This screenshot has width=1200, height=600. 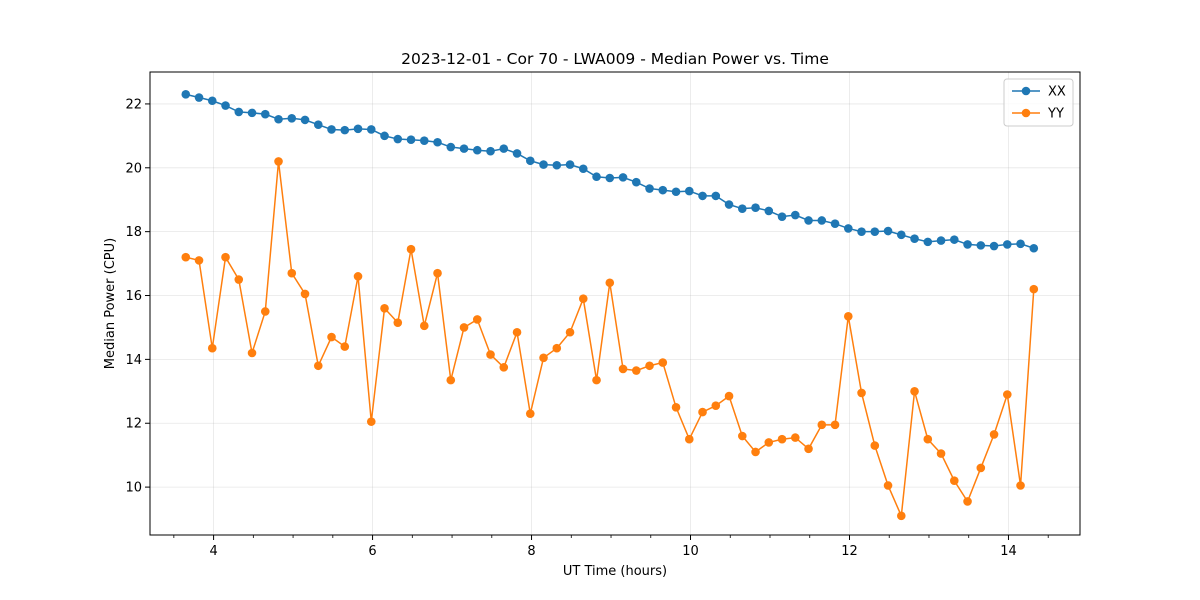 What do you see at coordinates (133, 104) in the screenshot?
I see `y-tick-label: 22` at bounding box center [133, 104].